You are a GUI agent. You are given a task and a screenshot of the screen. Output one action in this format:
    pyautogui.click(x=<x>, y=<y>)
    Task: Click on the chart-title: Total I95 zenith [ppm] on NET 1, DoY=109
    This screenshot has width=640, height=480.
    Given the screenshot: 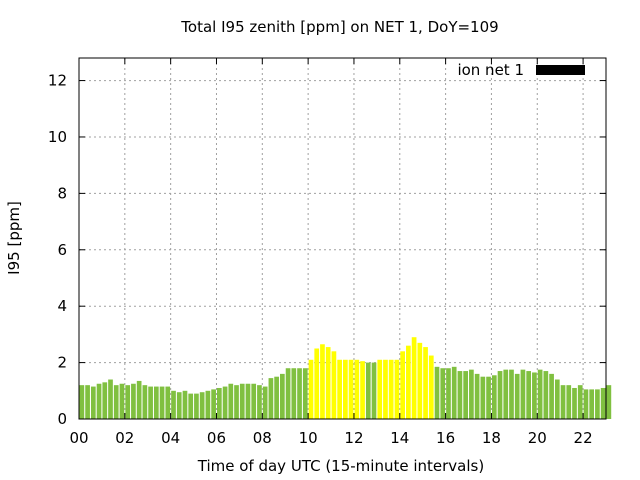 What is the action you would take?
    pyautogui.click(x=339, y=27)
    